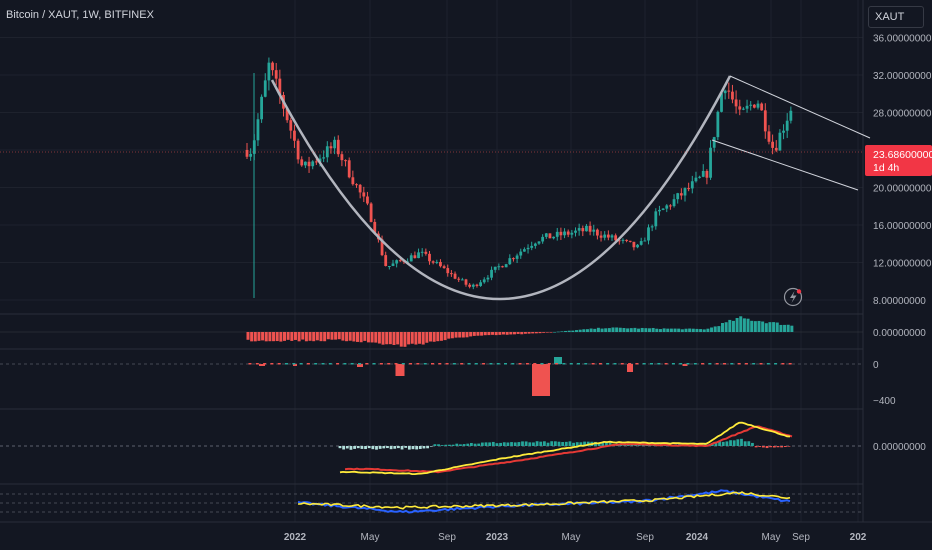 Image resolution: width=932 pixels, height=550 pixels. What do you see at coordinates (785, 165) in the screenshot?
I see `channel-lower-line` at bounding box center [785, 165].